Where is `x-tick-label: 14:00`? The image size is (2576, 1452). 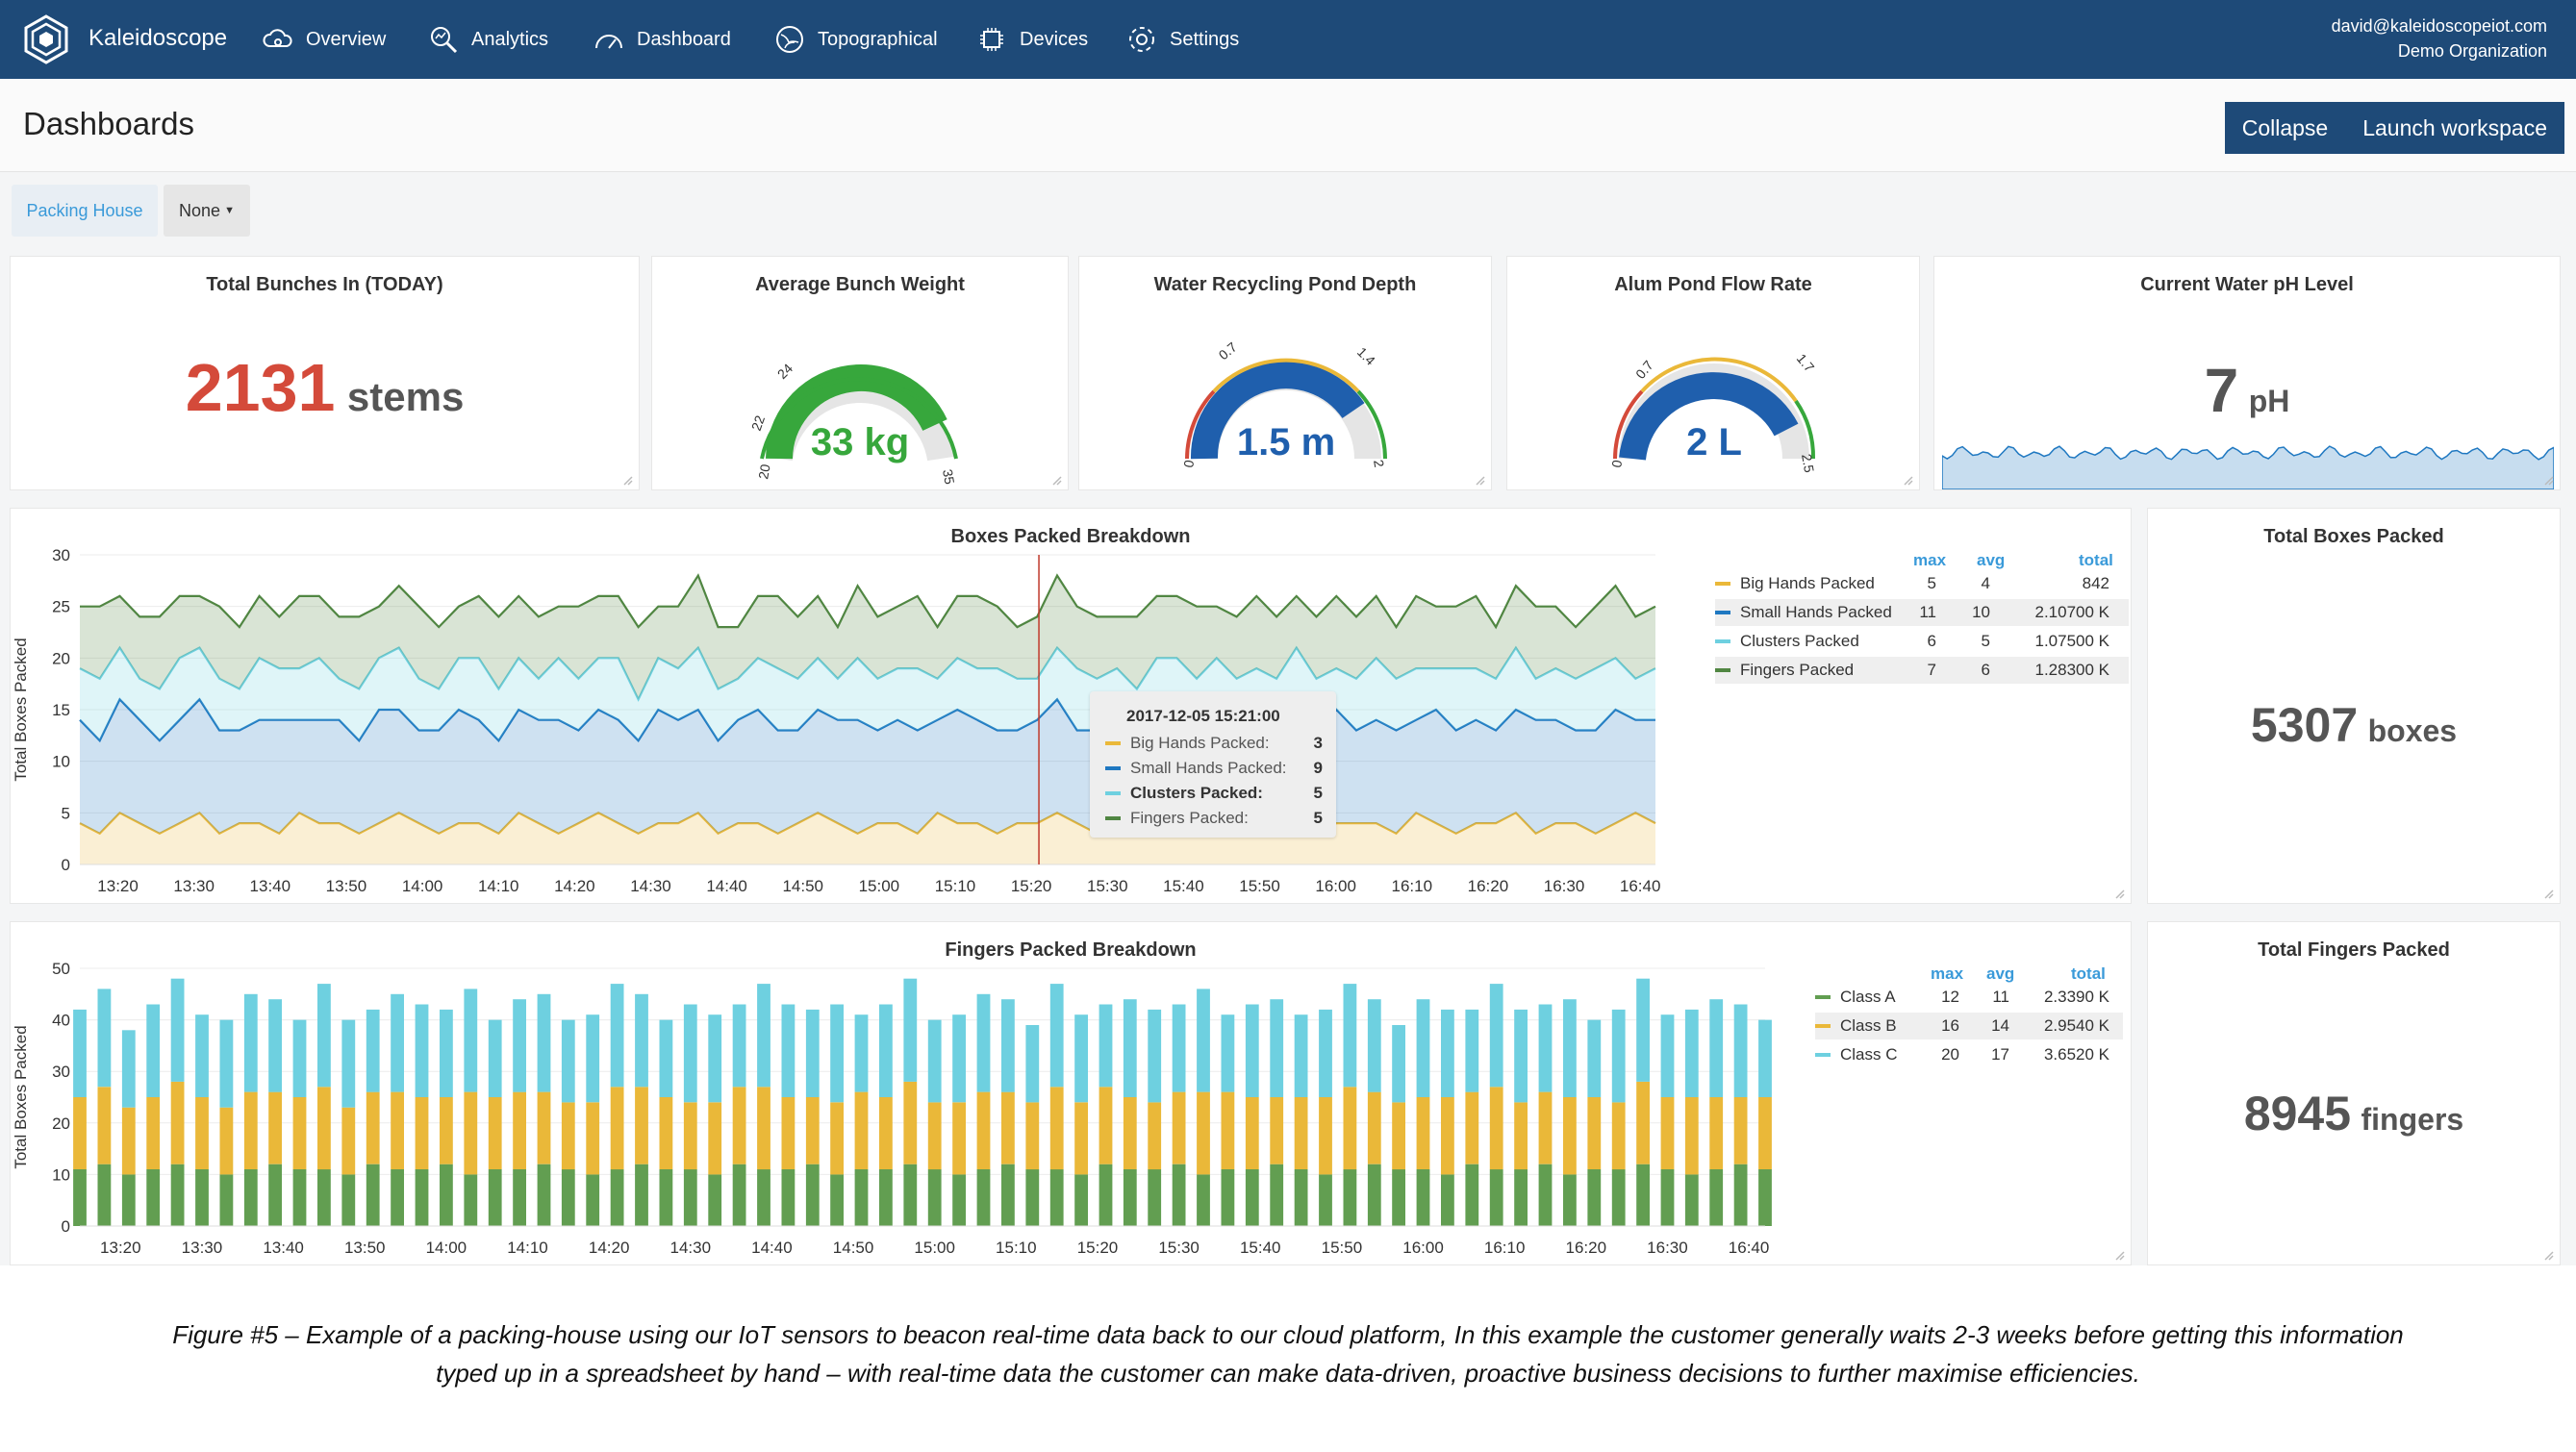
x-tick-label: 14:00 is located at coordinates (422, 886).